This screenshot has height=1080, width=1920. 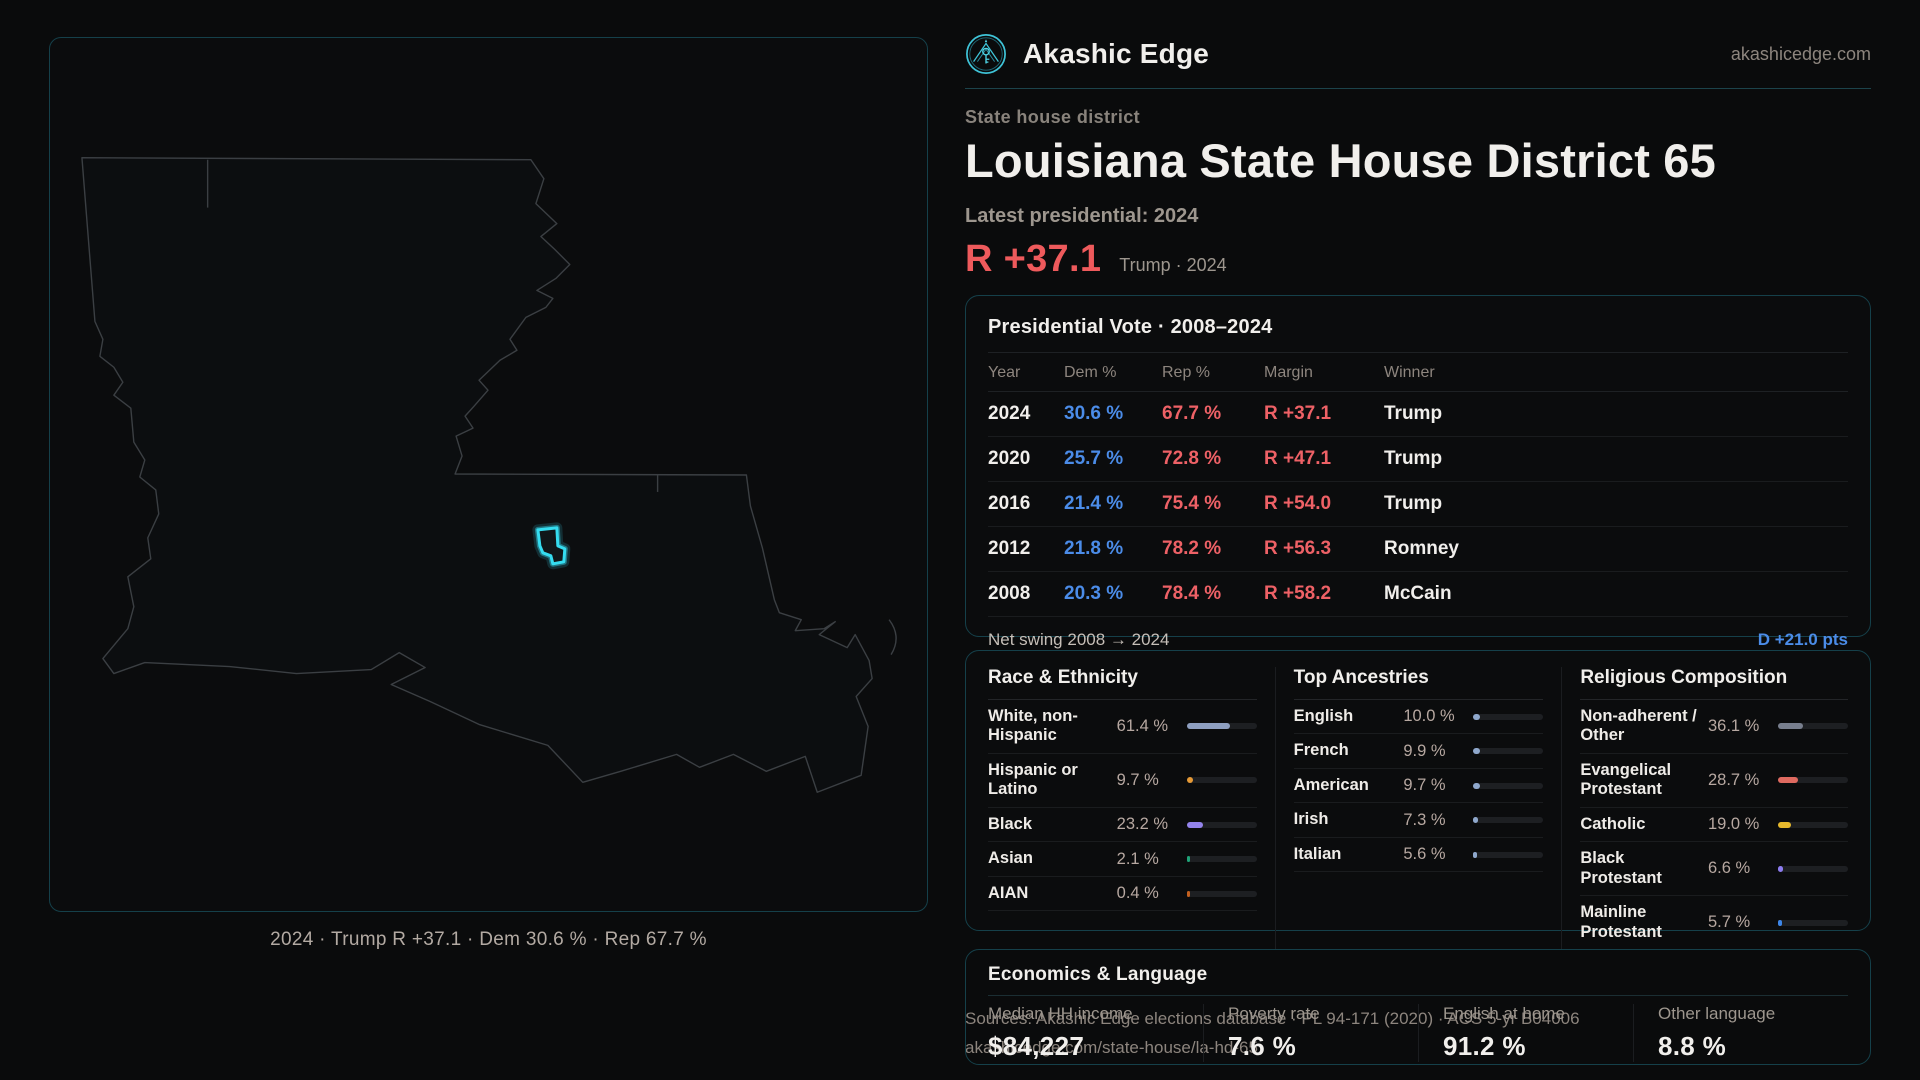 What do you see at coordinates (1729, 922) in the screenshot?
I see `demo-row-value: 5.7 %` at bounding box center [1729, 922].